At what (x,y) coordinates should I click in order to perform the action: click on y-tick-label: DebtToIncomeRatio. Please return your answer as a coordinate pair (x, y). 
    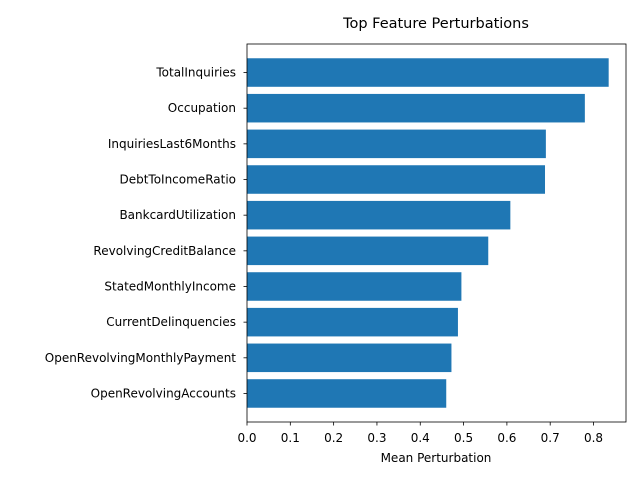
    Looking at the image, I should click on (177, 180).